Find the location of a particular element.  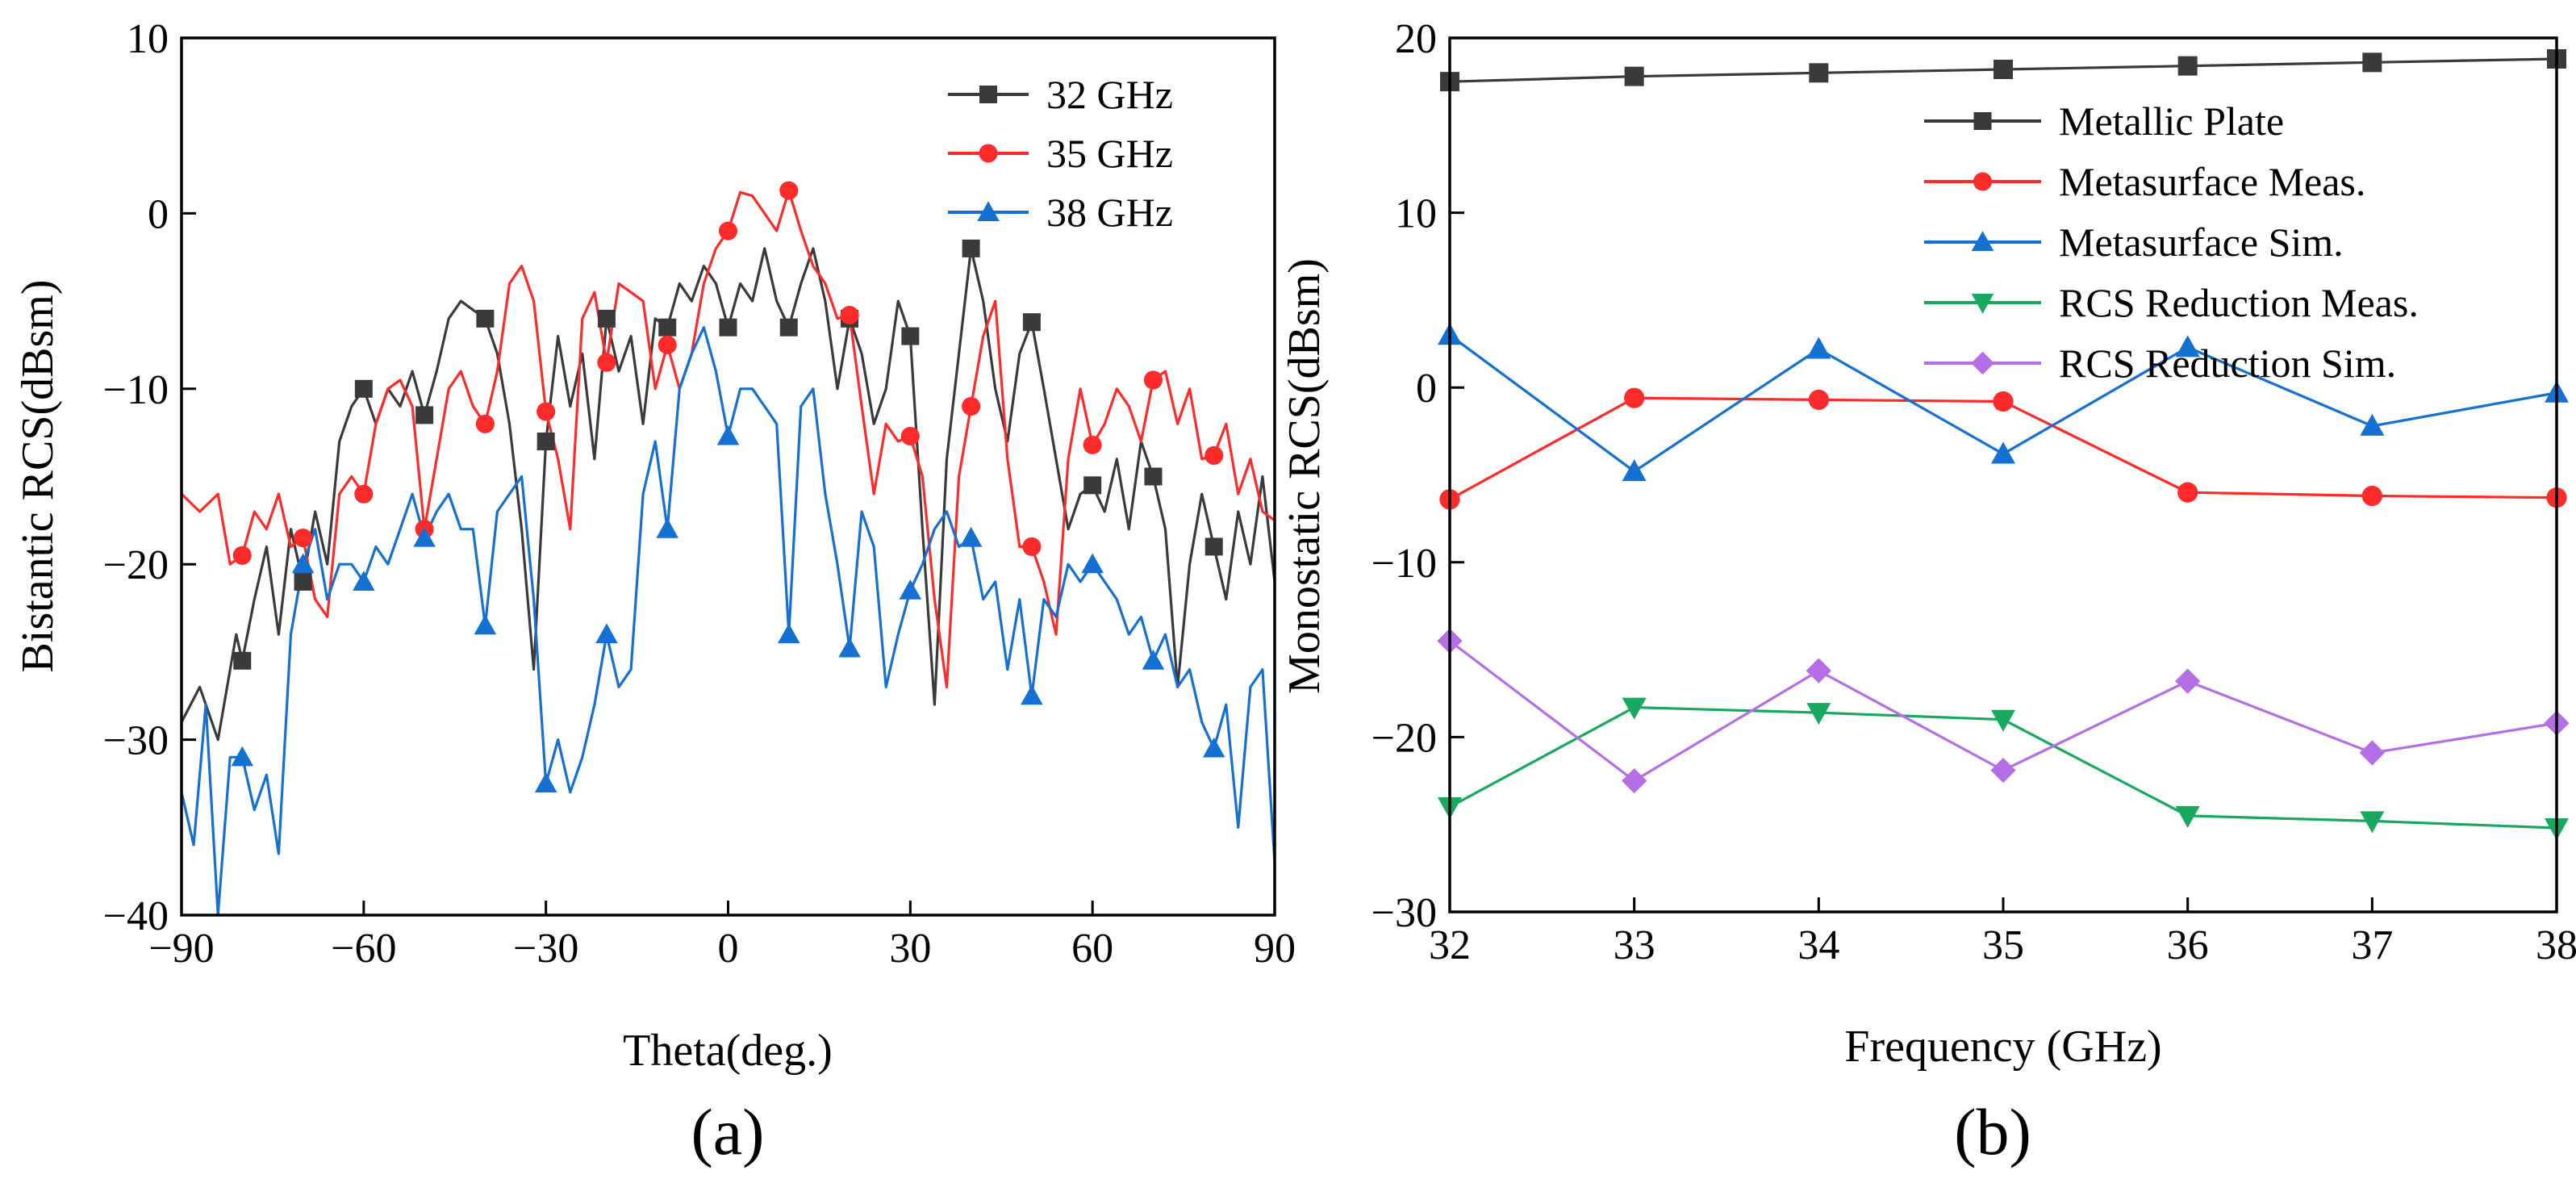

panel-b-x-tick-label: 34 is located at coordinates (1818, 945).